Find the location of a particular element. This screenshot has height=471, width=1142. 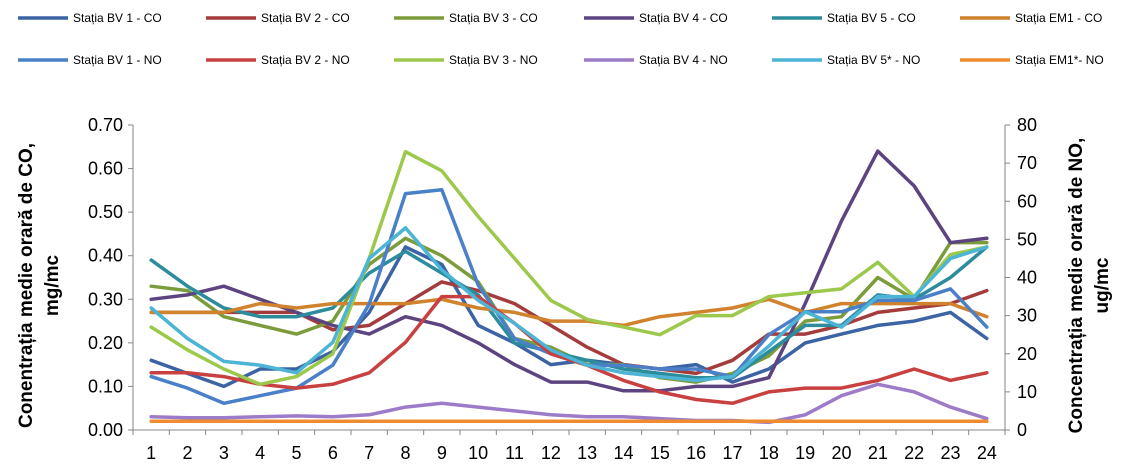

right-tick-label: 80 is located at coordinates (1027, 125).